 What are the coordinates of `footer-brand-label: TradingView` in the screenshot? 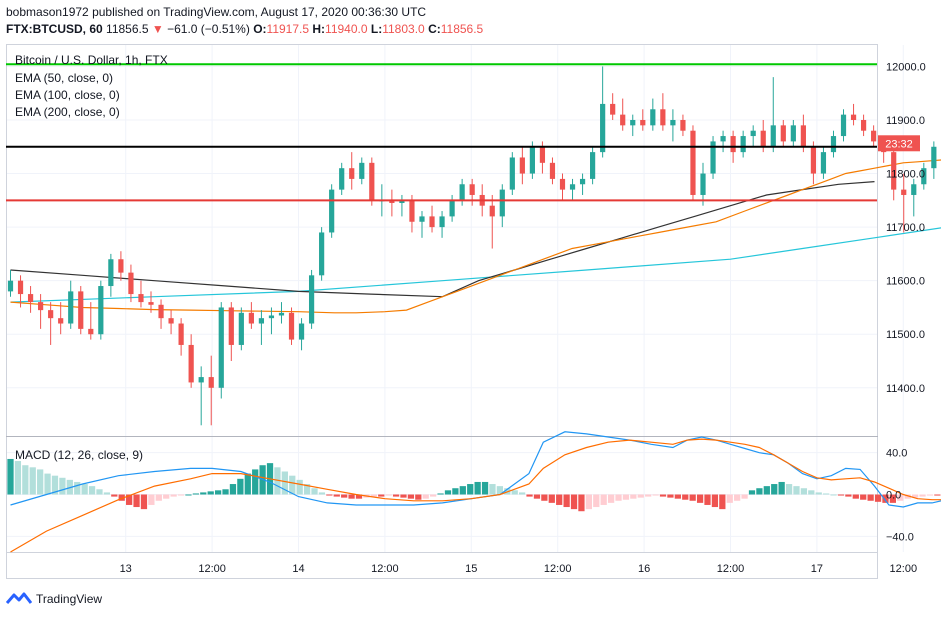 It's located at (69, 599).